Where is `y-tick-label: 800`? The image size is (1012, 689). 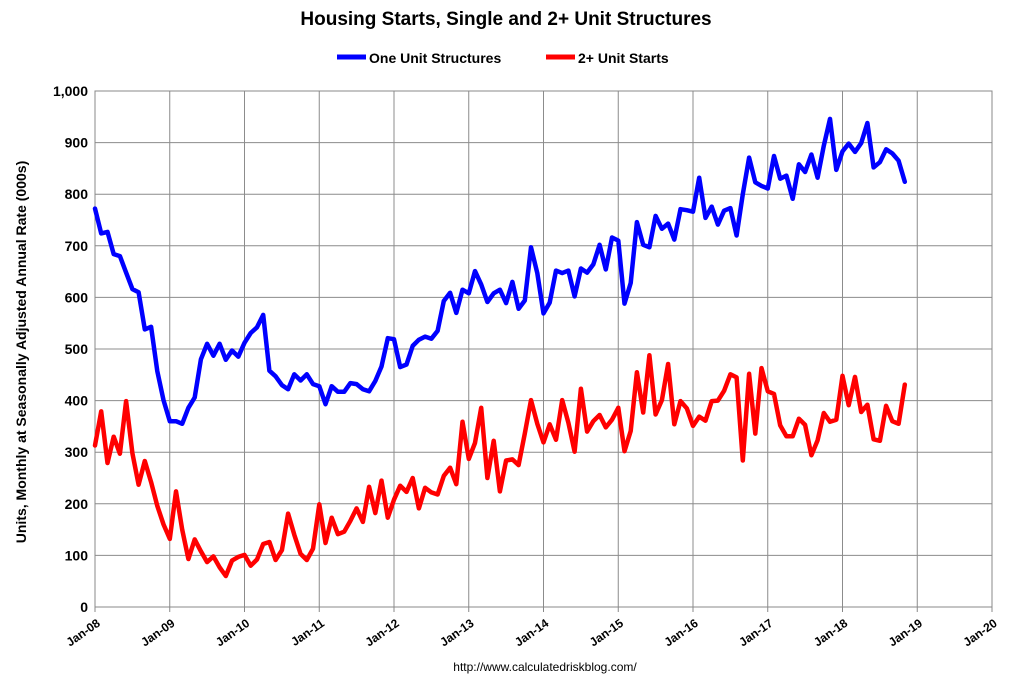
y-tick-label: 800 is located at coordinates (77, 194).